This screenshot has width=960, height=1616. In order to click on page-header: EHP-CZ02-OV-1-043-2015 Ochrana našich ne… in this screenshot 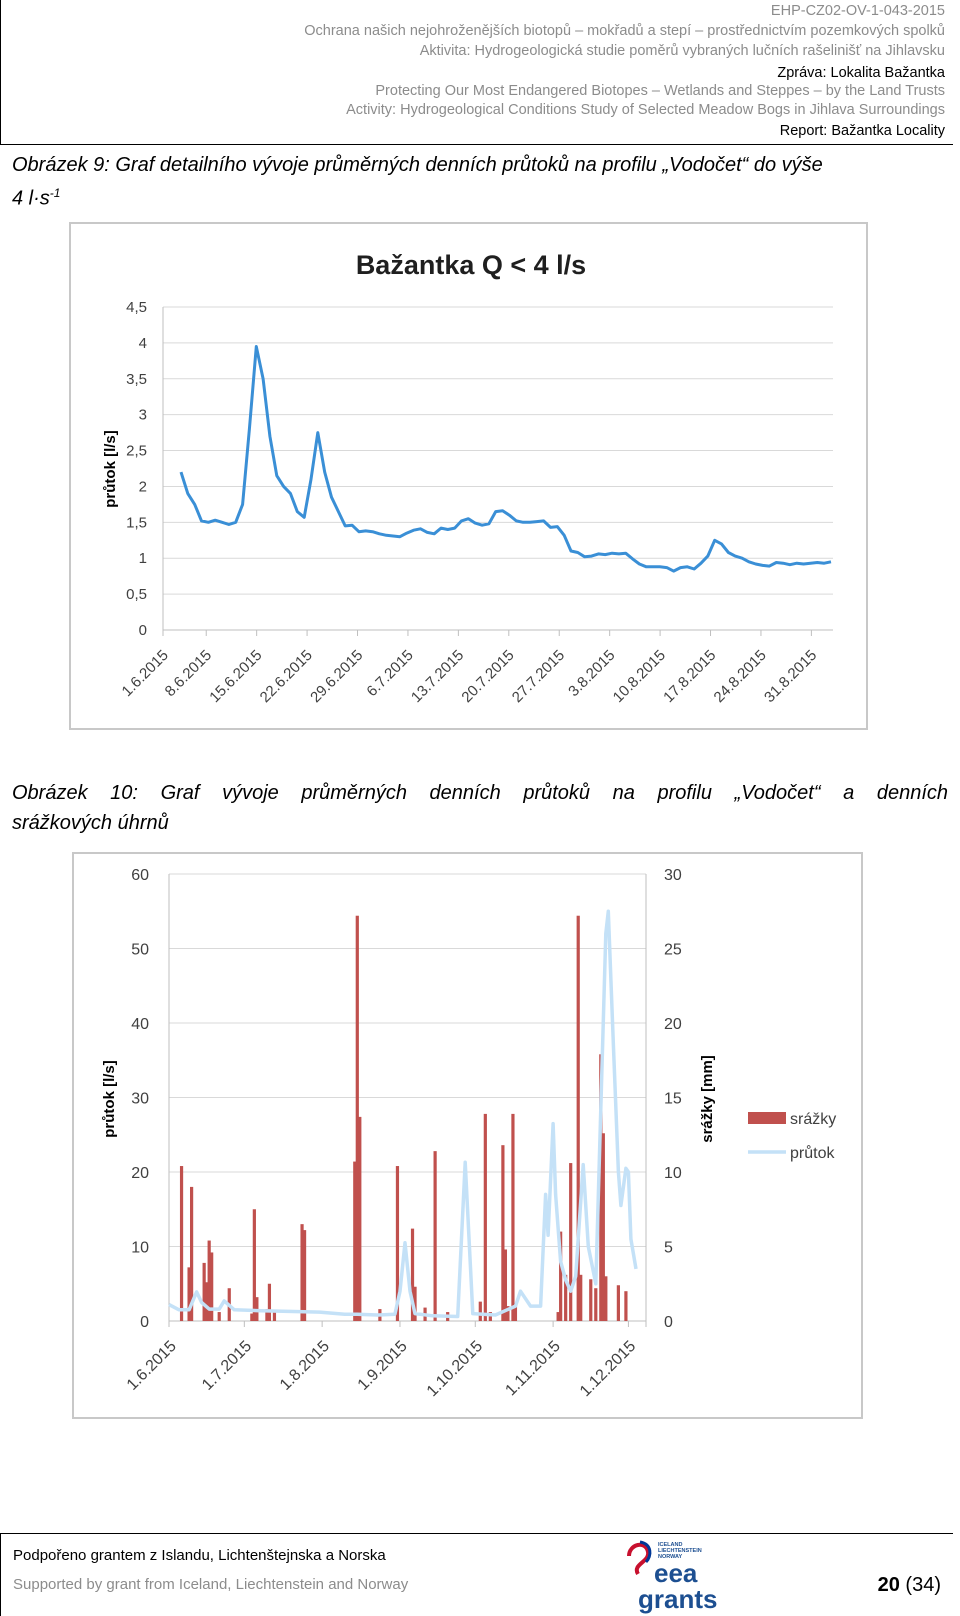, I will do `click(476, 72)`.